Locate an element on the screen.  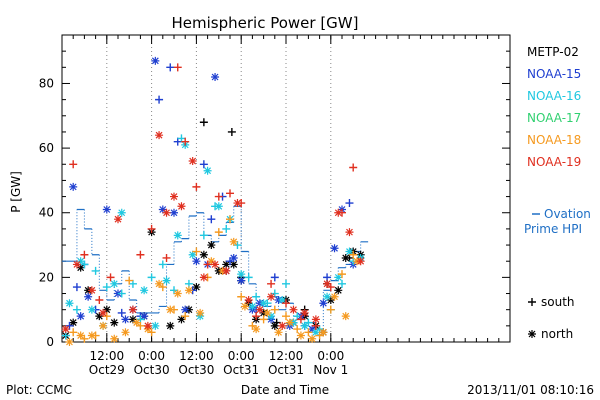
legend-marker-label: south is located at coordinates (558, 302).